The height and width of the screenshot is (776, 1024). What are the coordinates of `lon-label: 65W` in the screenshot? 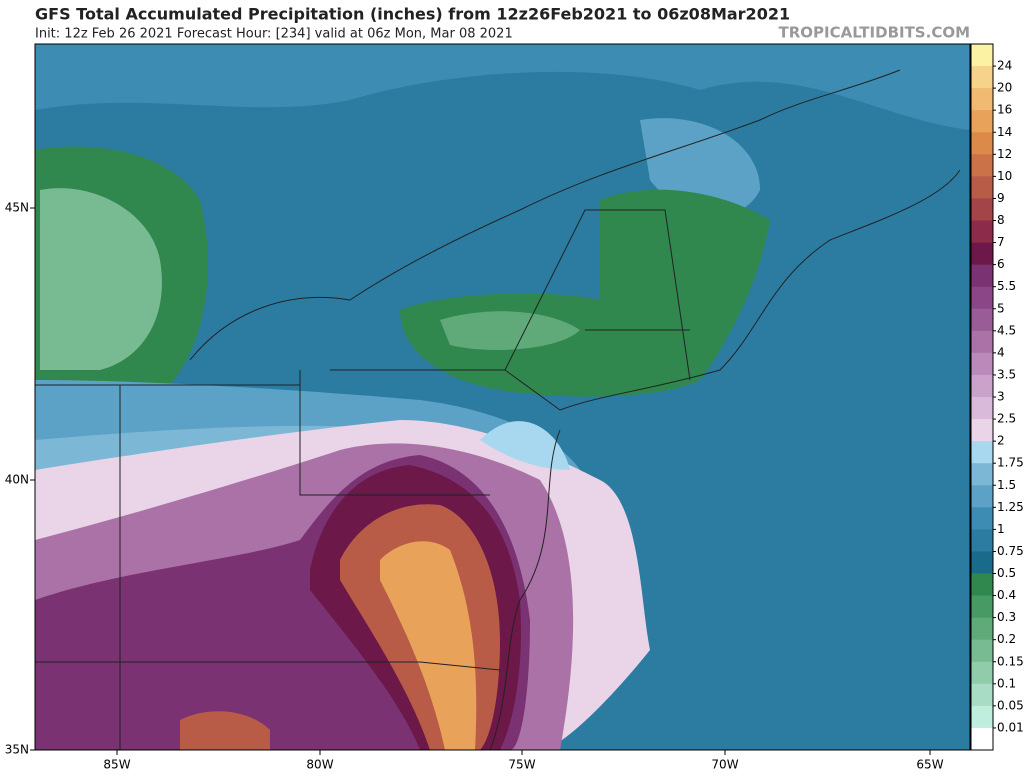 It's located at (929, 765).